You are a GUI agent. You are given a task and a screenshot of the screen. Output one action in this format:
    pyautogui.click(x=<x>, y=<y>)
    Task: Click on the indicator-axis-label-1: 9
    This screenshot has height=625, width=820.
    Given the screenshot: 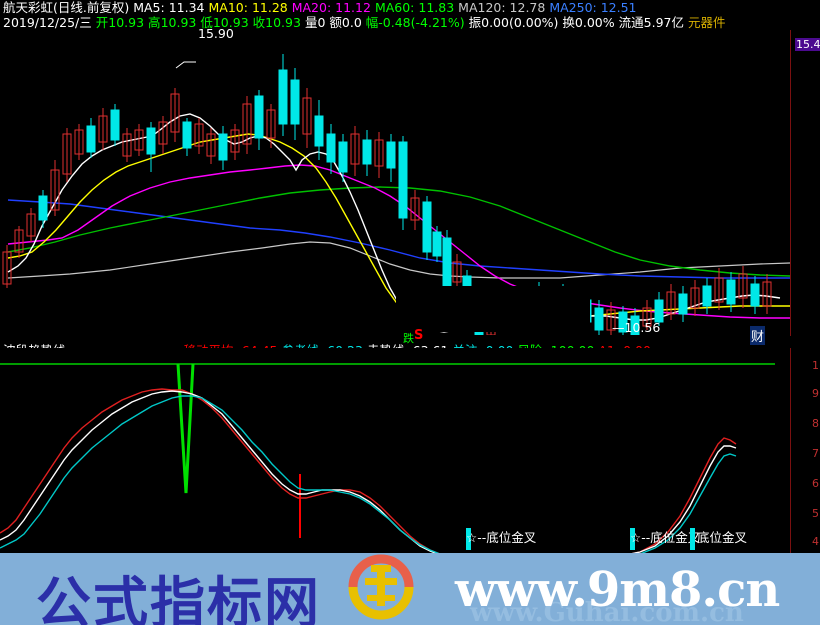 What is the action you would take?
    pyautogui.click(x=815, y=393)
    